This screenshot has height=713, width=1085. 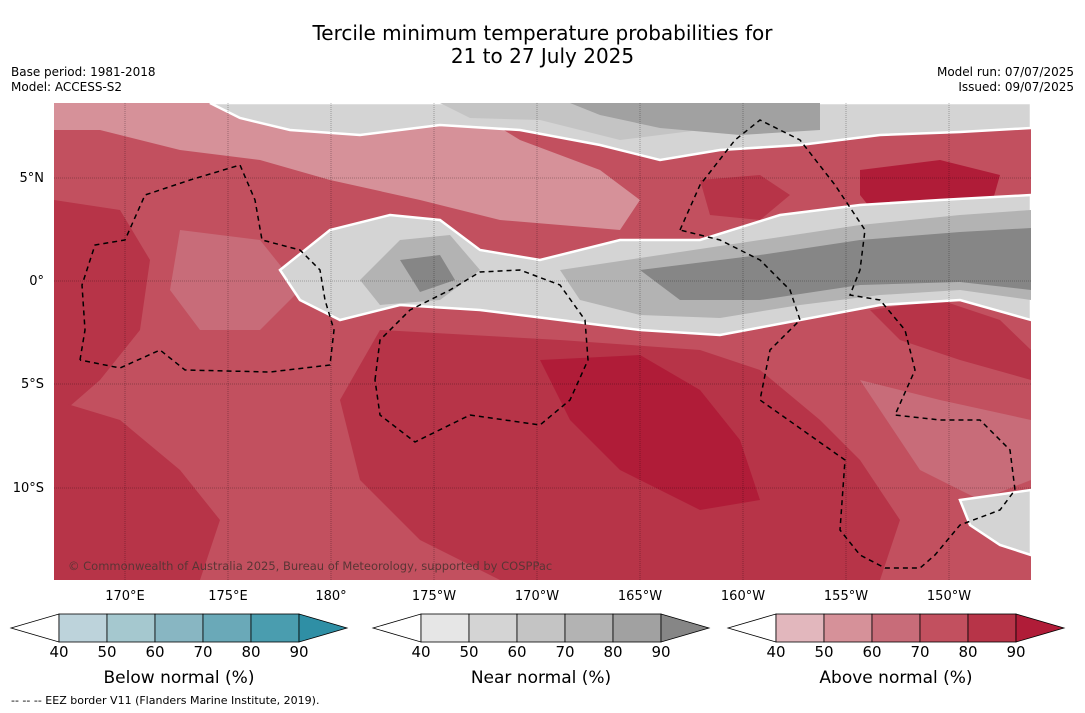 What do you see at coordinates (107, 652) in the screenshot?
I see `colorbar-below-tick-50: 50` at bounding box center [107, 652].